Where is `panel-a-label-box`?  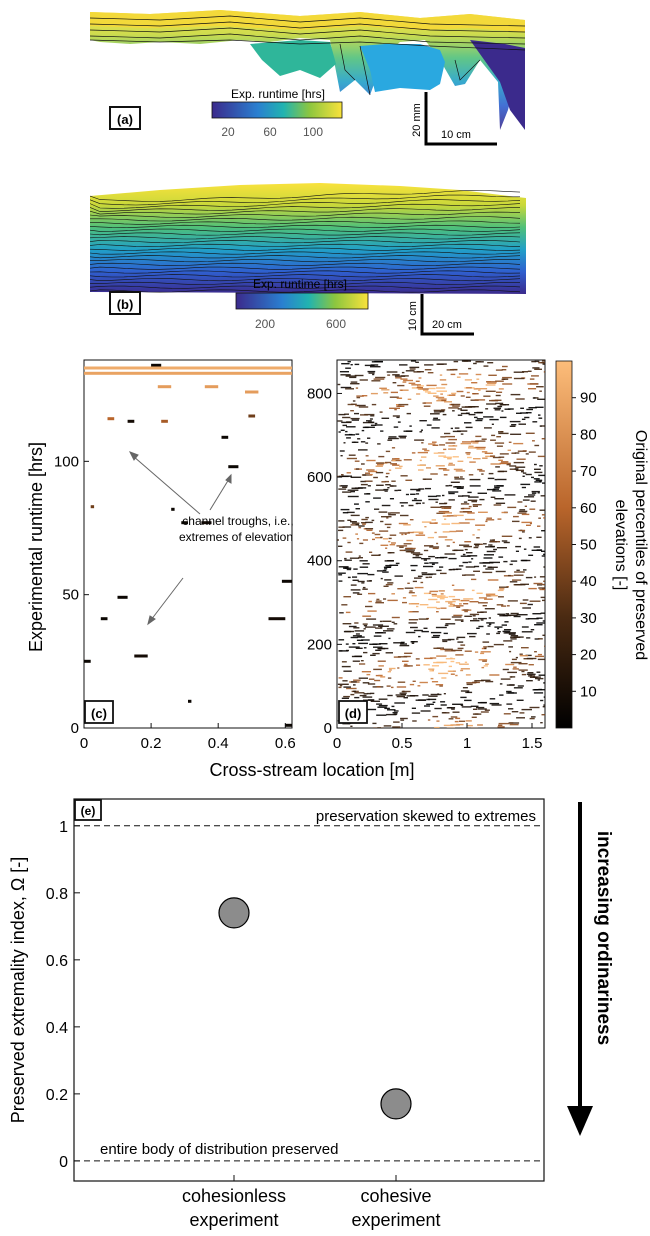
panel-a-label-box is located at coordinates (125, 118).